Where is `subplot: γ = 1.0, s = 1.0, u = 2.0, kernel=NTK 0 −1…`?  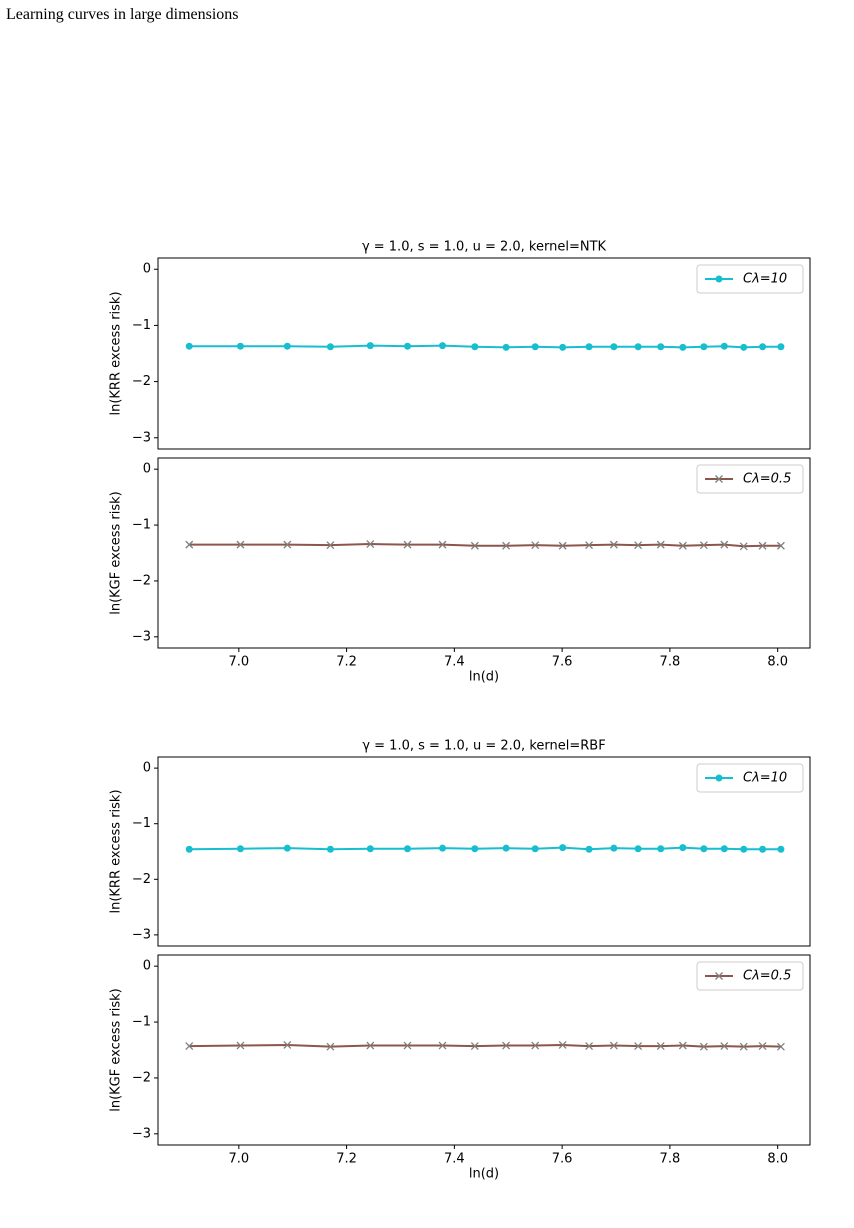 subplot: γ = 1.0, s = 1.0, u = 2.0, kernel=NTK 0 −1… is located at coordinates (460, 345).